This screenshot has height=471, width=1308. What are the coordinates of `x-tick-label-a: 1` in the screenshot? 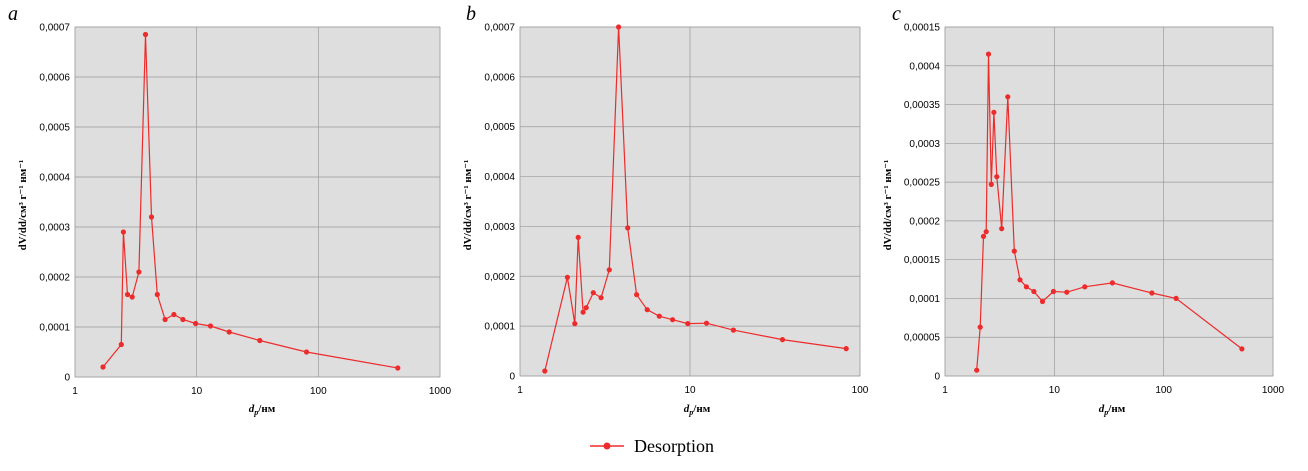 It's located at (75, 391).